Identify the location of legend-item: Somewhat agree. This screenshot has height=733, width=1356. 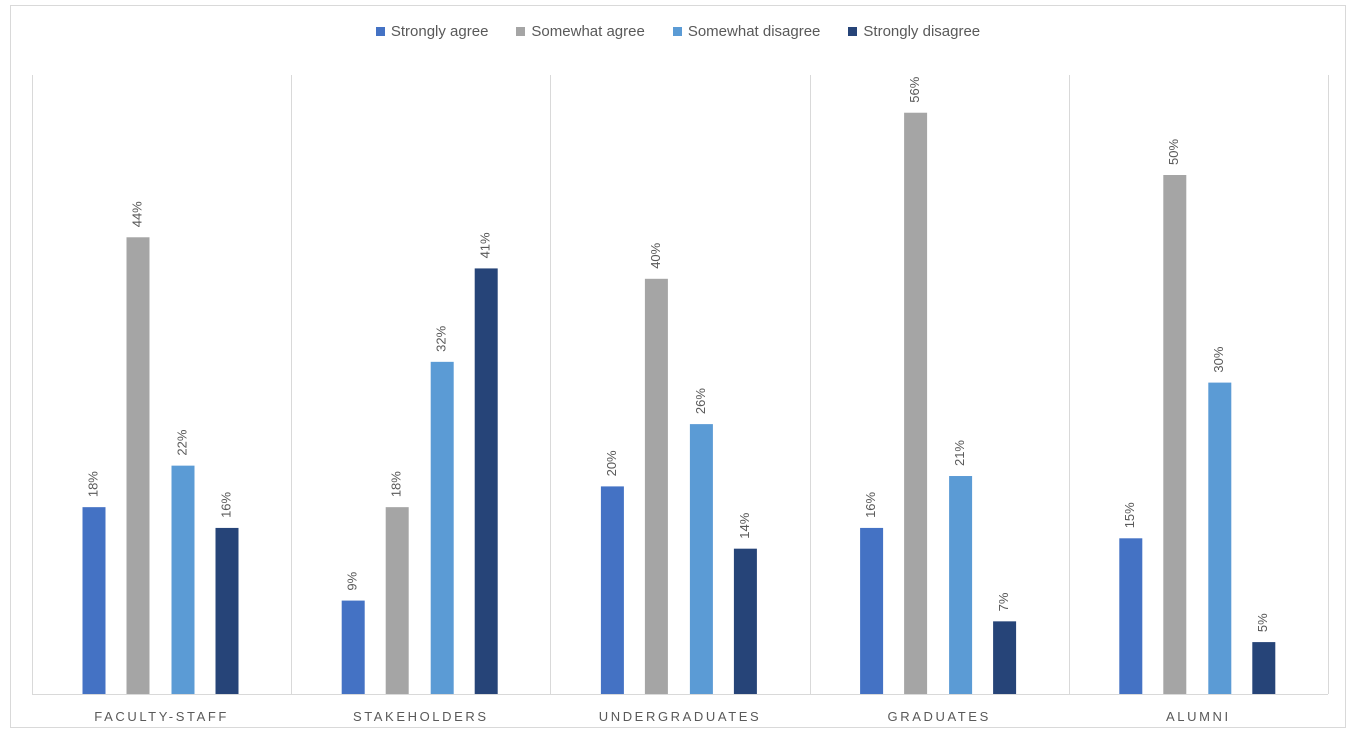
(580, 31).